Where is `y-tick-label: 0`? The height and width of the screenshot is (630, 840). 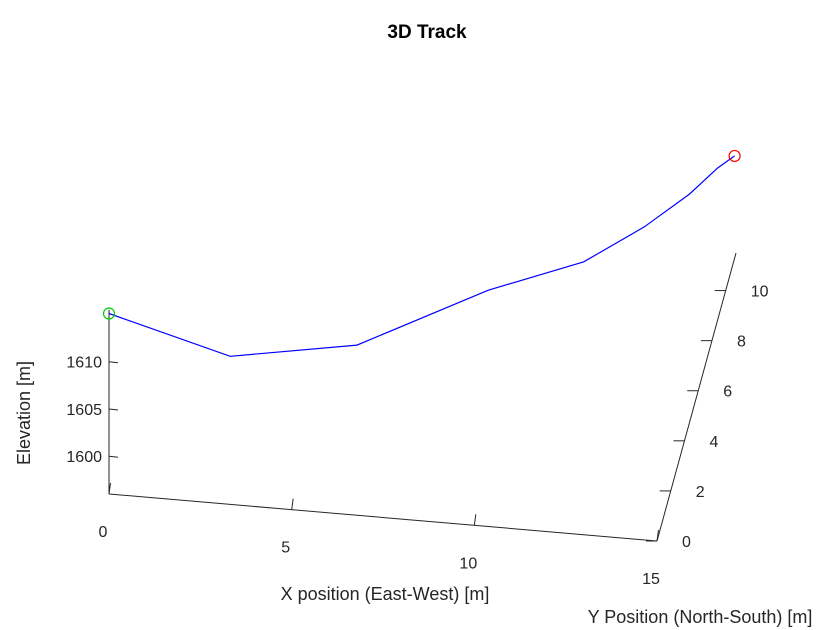
y-tick-label: 0 is located at coordinates (686, 542).